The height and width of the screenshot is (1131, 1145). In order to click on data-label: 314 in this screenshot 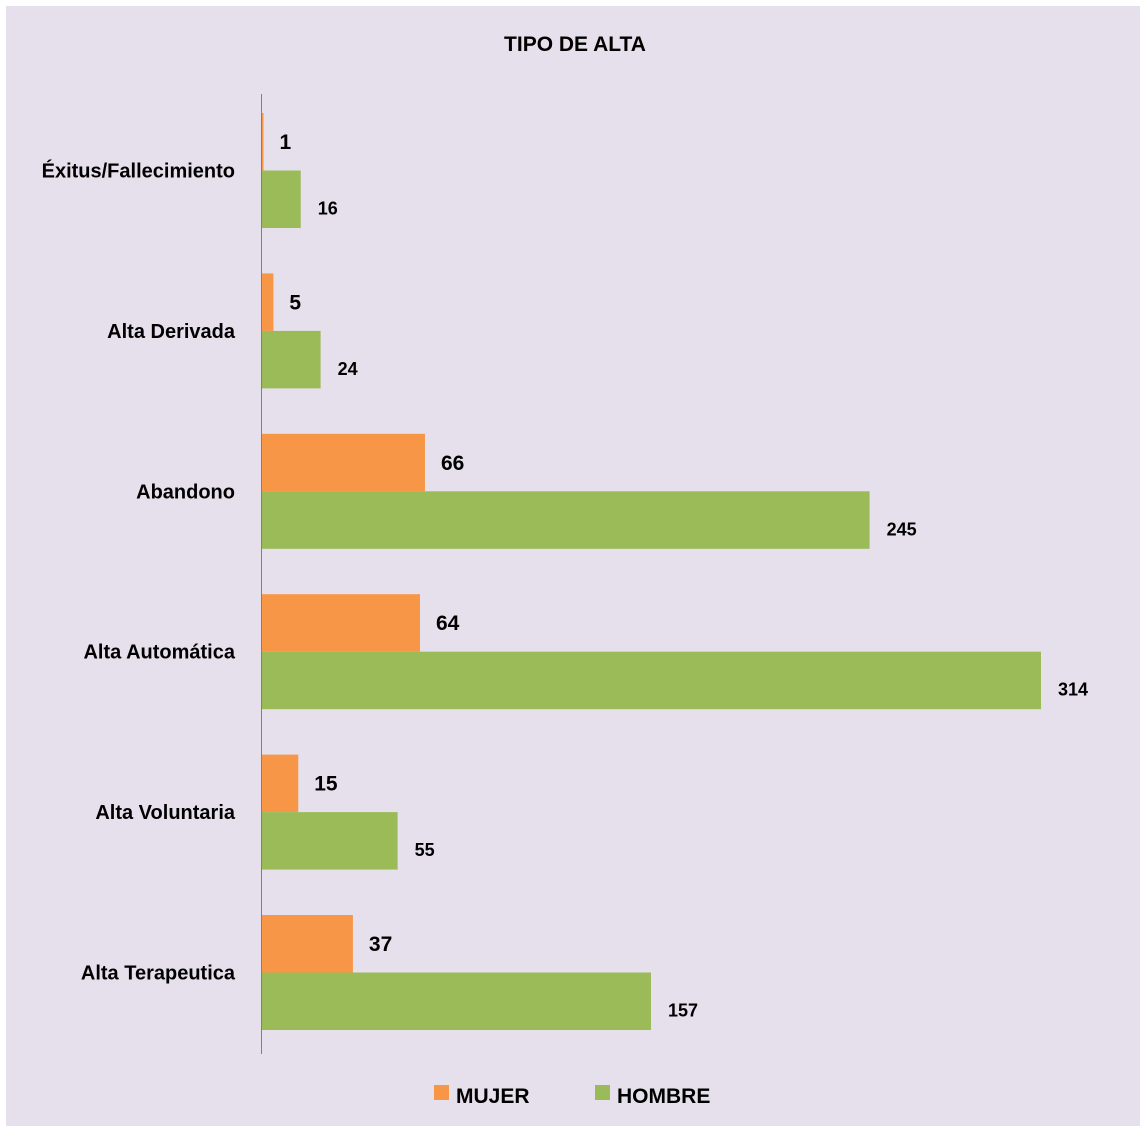, I will do `click(1073, 690)`.